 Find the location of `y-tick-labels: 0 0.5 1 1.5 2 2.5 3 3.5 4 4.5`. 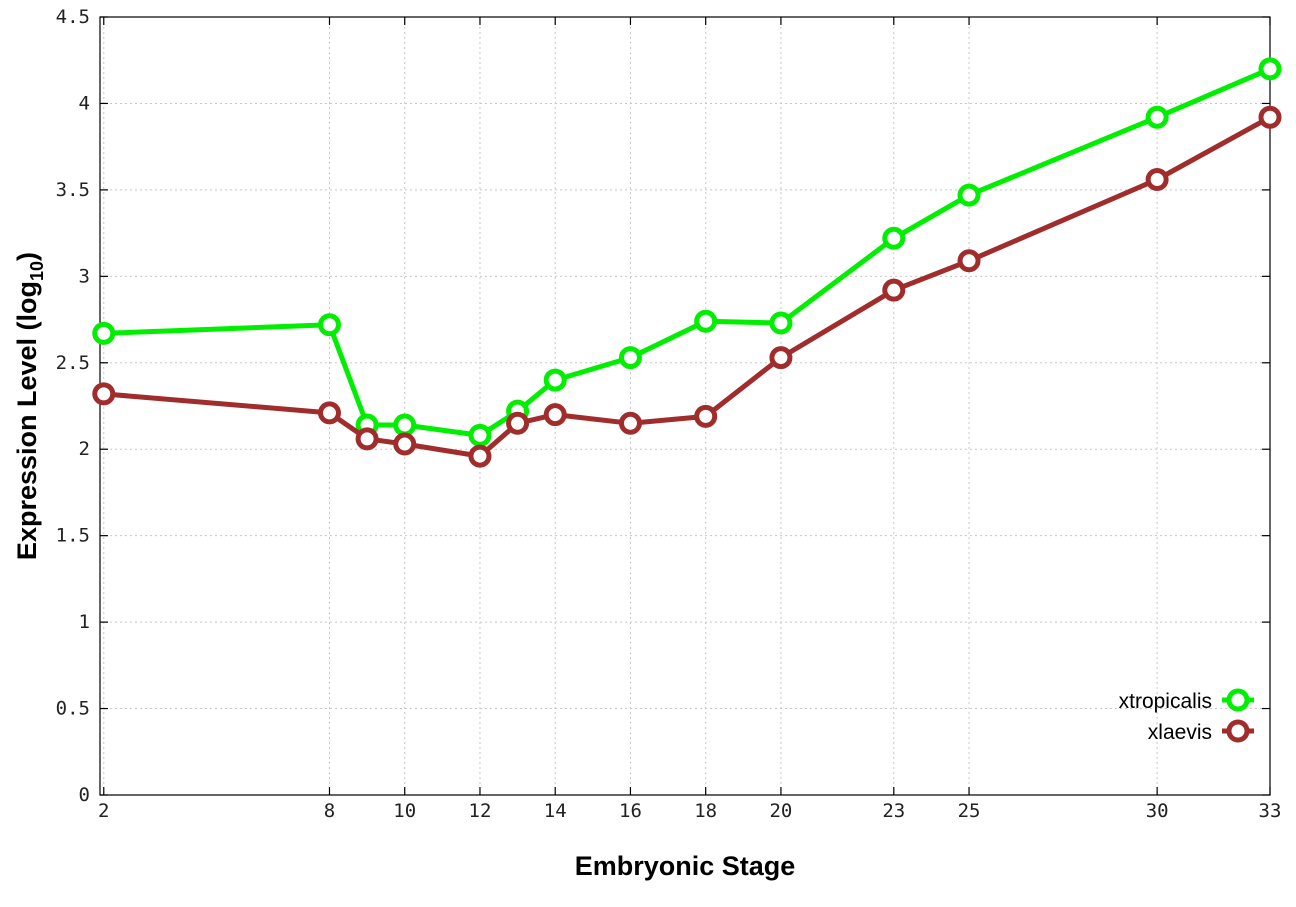

y-tick-labels: 0 0.5 1 1.5 2 2.5 3 3.5 4 4.5 is located at coordinates (73, 406).